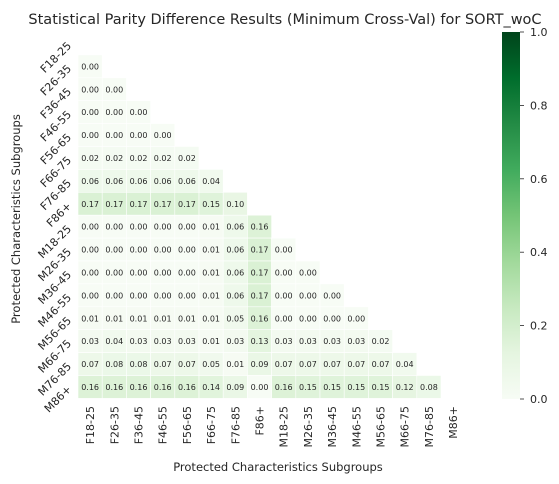 This screenshot has height=484, width=559. I want to click on colorbar-tick-label: 0.6, so click(539, 179).